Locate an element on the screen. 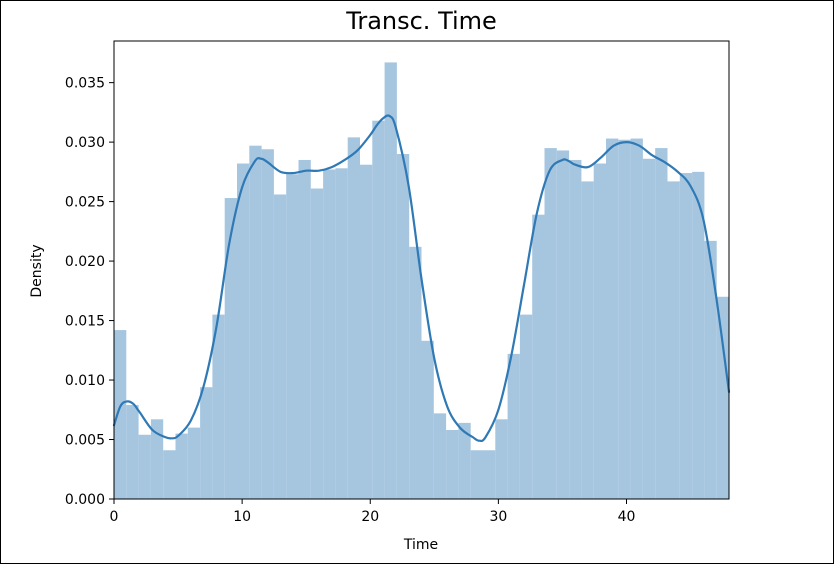 The width and height of the screenshot is (834, 564). y-tick-label: 0.015 is located at coordinates (85, 322).